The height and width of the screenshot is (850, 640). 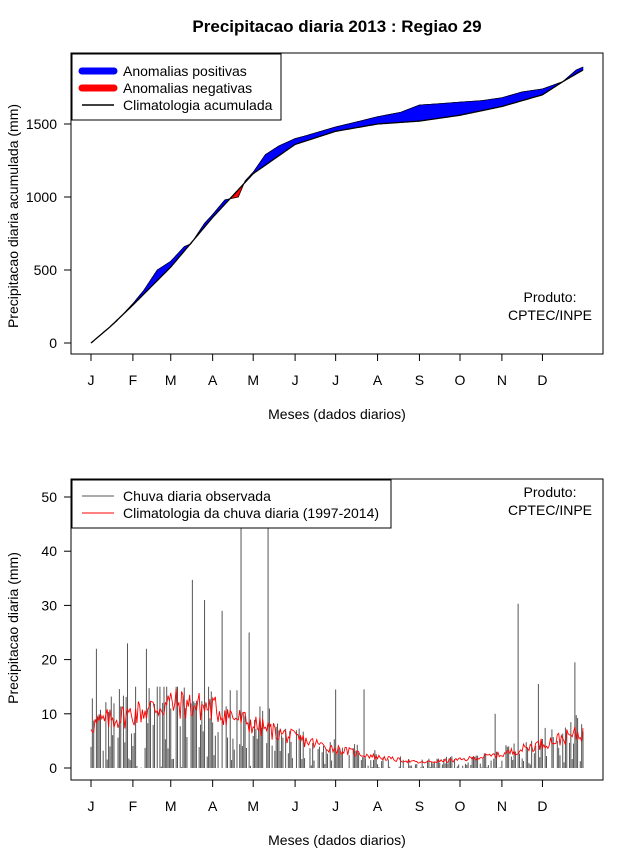 I want to click on p2-x-tick-label: D, so click(x=542, y=806).